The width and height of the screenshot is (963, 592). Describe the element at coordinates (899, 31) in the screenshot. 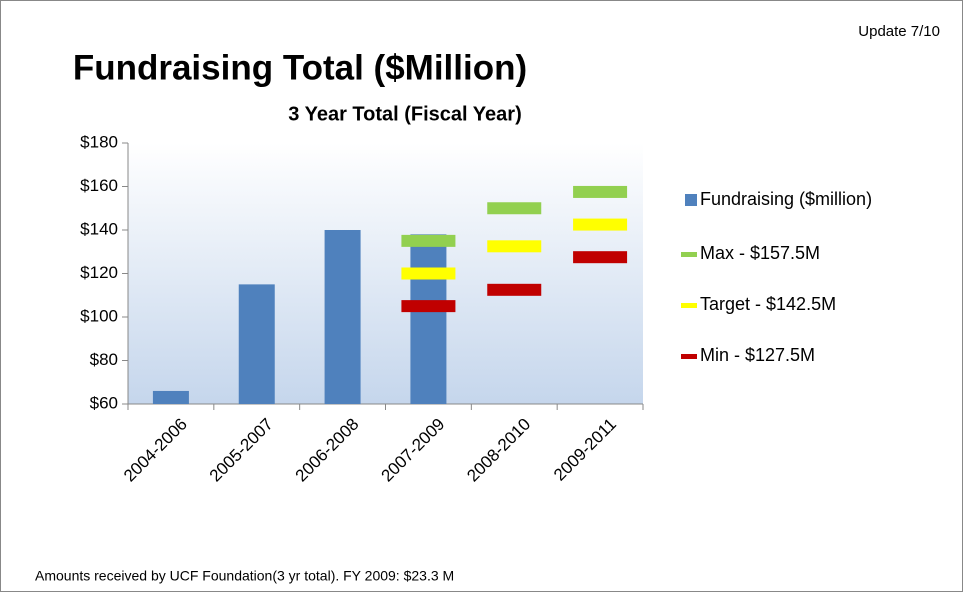

I see `annotation: Update 7/10` at that location.